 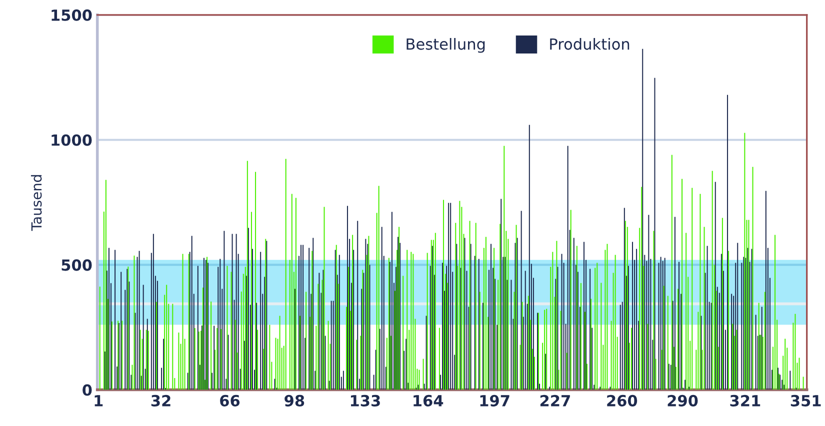 What do you see at coordinates (77, 265) in the screenshot?
I see `y-tick-label: 500` at bounding box center [77, 265].